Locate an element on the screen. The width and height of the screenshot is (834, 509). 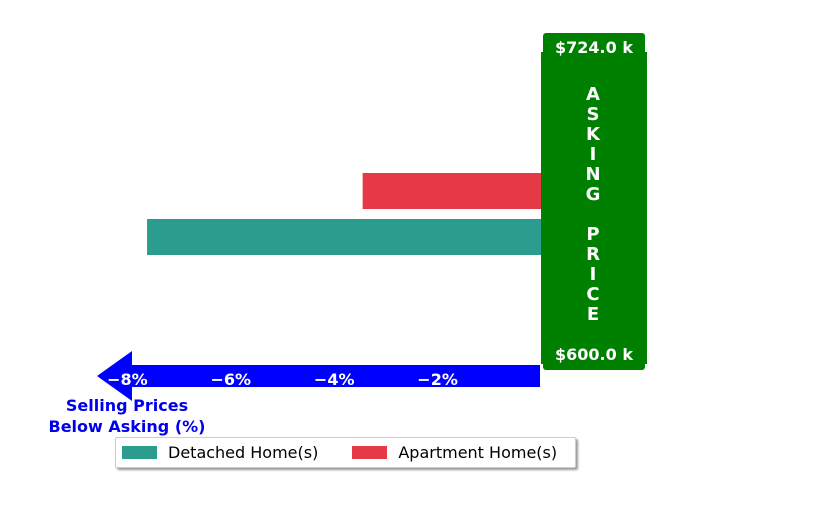
x-axis-label: Selling Prices is located at coordinates (127, 405).